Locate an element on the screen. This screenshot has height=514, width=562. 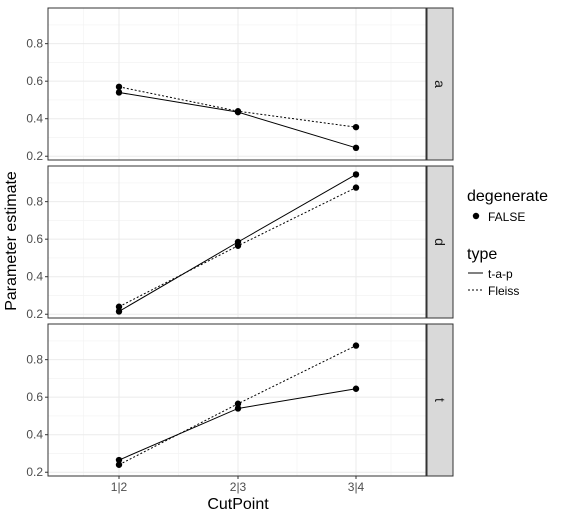
facet-strip-label: d is located at coordinates (440, 242).